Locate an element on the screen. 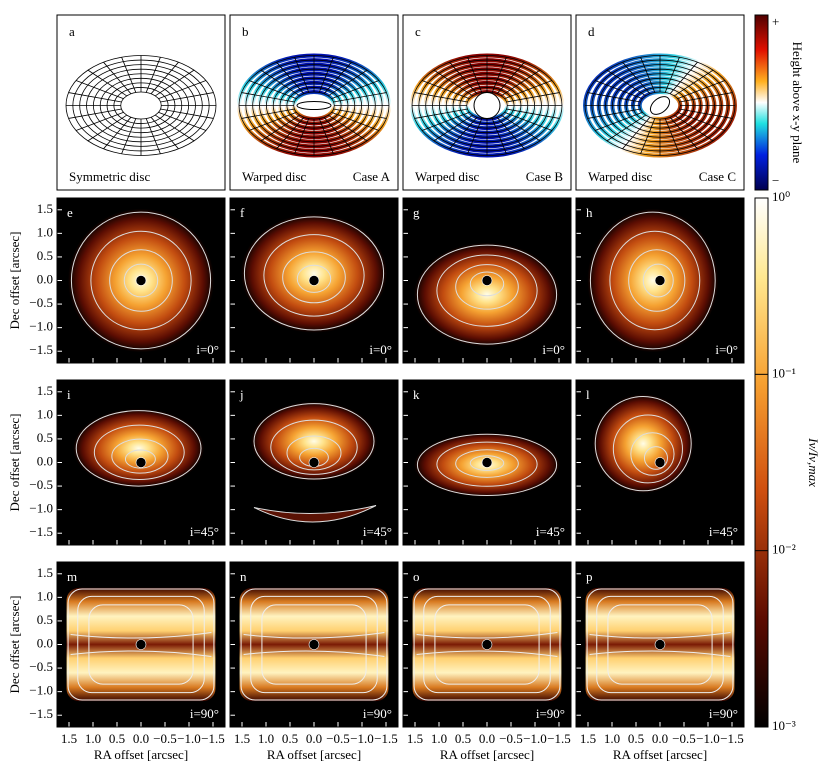 The image size is (830, 775). colorbar-label: Iν/Iν,max is located at coordinates (813, 462).